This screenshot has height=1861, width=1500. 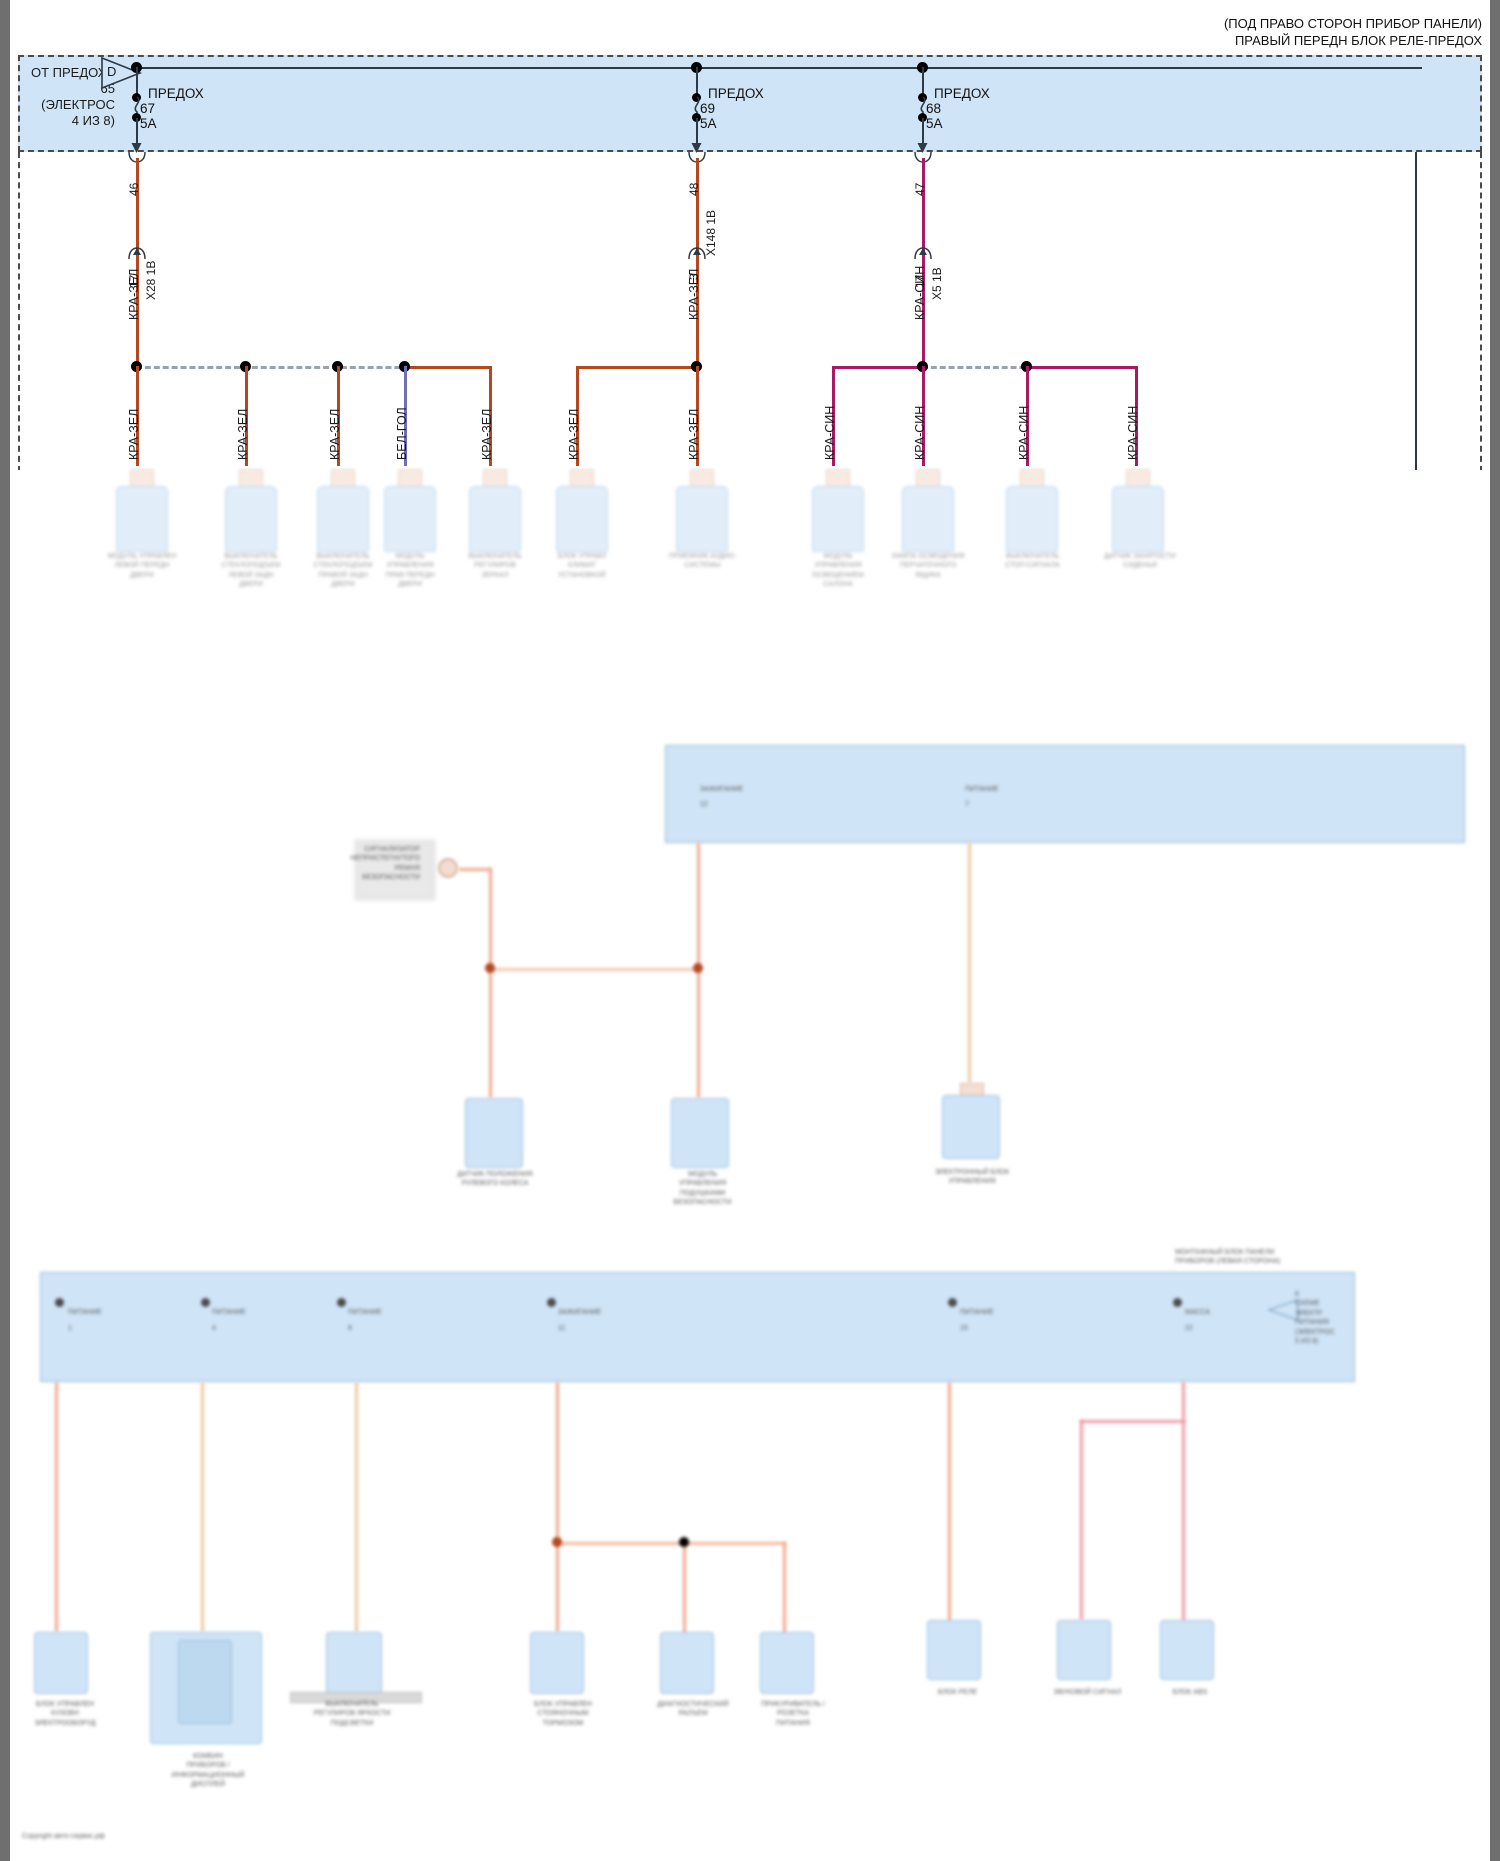 What do you see at coordinates (563, 1714) in the screenshot?
I see `bottom-load-caption-4: БЛОК УПРАВЛЕН СТОЯНОЧНЫМ ТОРМОЗОМ` at bounding box center [563, 1714].